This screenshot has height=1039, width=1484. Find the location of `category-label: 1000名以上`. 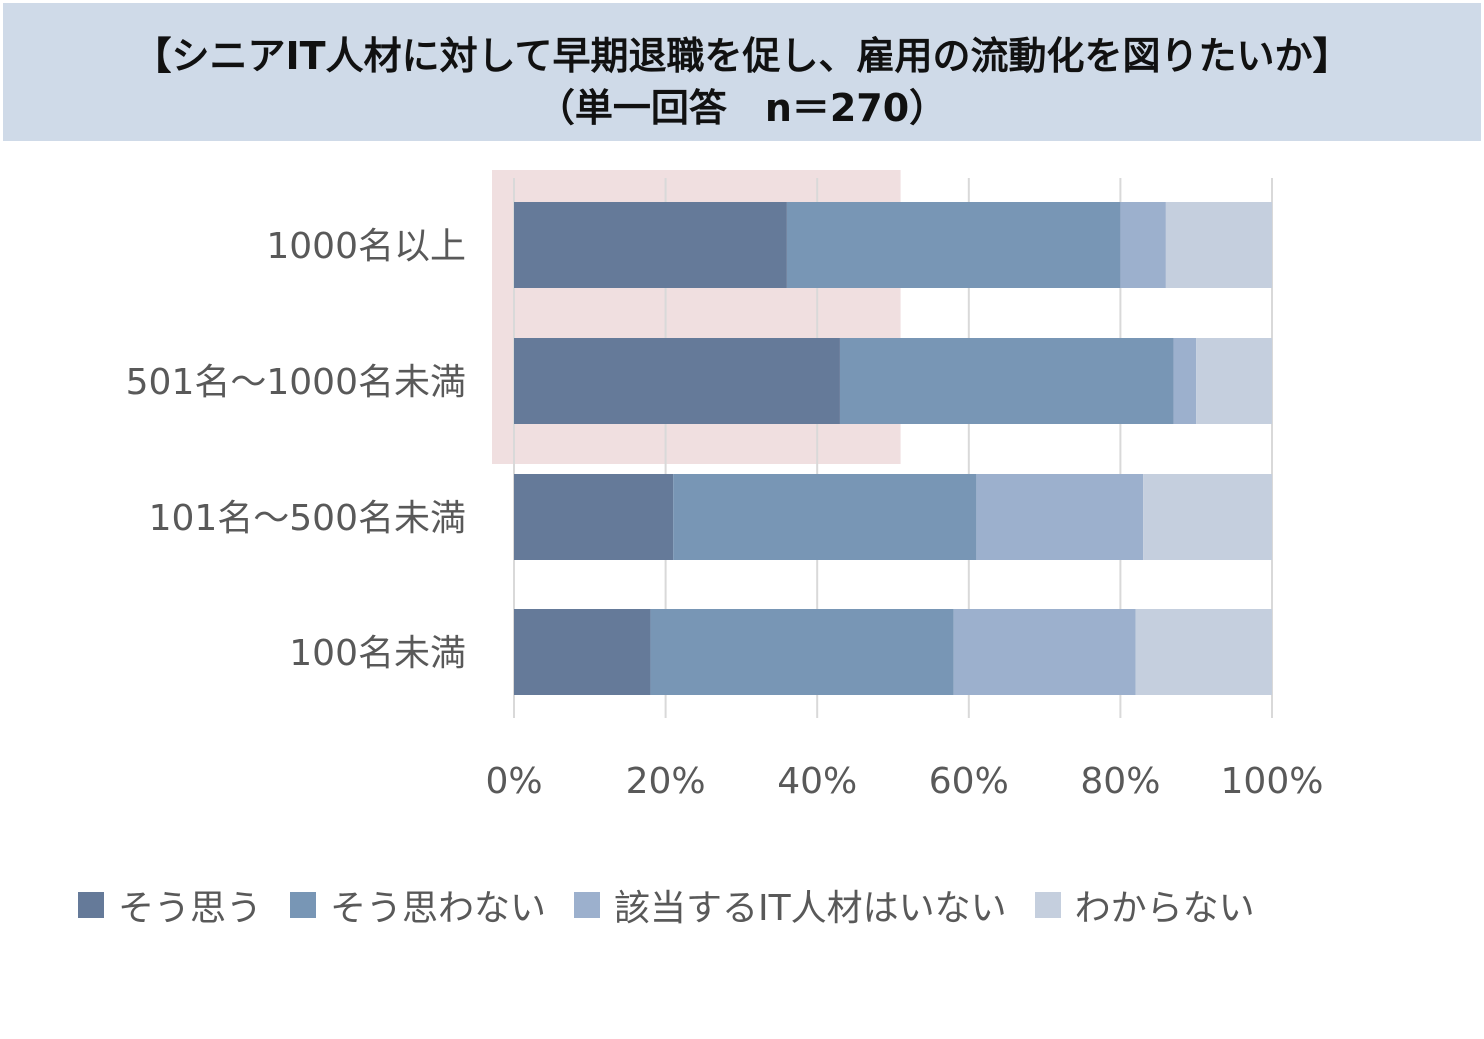

category-label: 1000名以上 is located at coordinates (366, 246).